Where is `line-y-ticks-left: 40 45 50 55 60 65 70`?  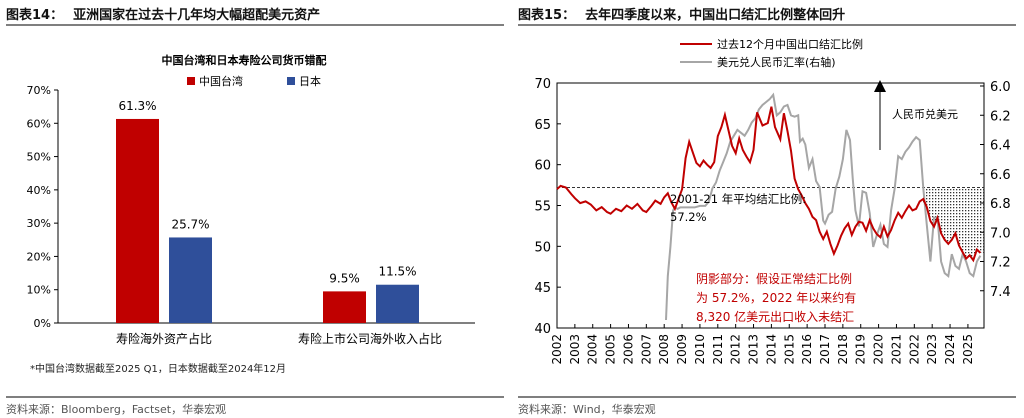 line-y-ticks-left: 40 45 50 55 60 65 70 is located at coordinates (547, 207).